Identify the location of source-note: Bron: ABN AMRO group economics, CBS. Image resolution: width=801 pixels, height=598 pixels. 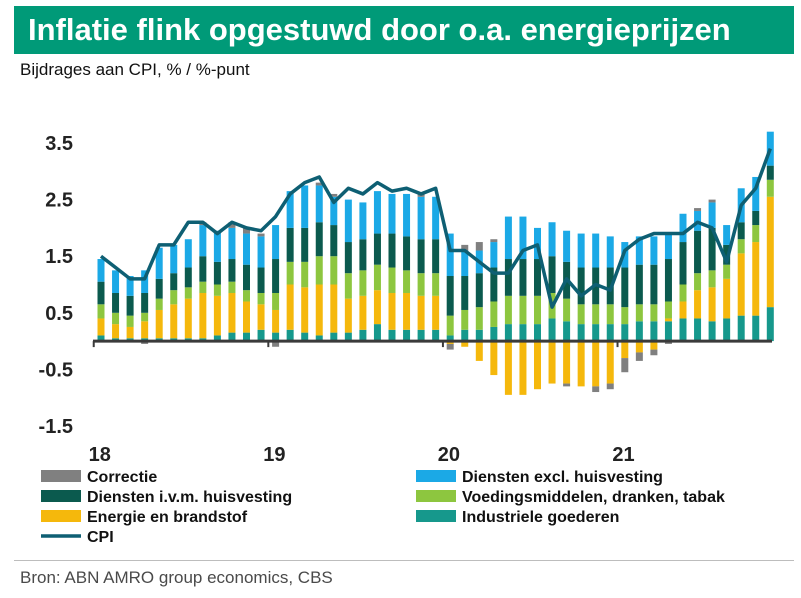
(176, 577).